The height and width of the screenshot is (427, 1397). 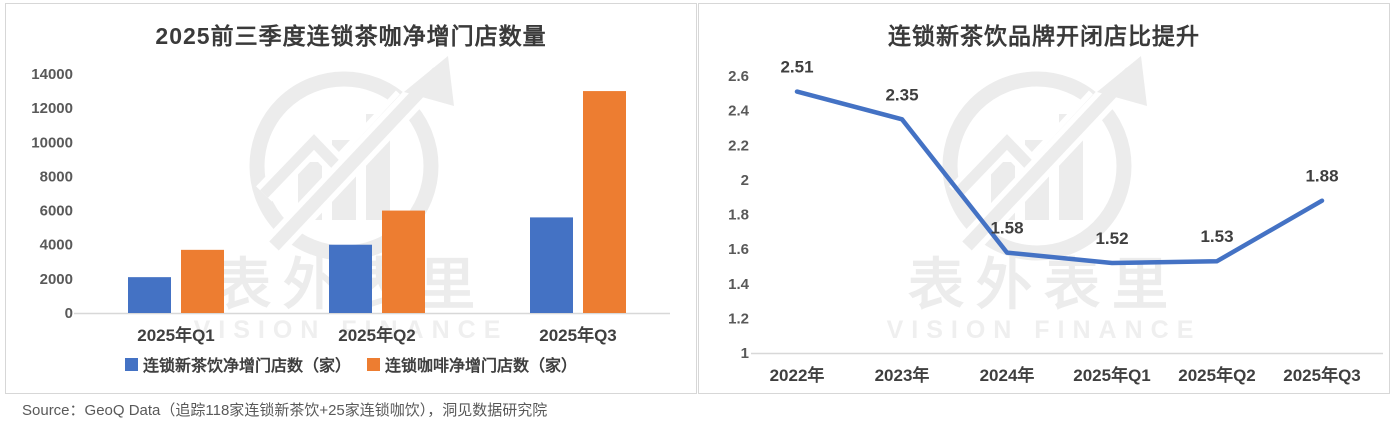 I want to click on svg-text: 4000, so click(x=56, y=245).